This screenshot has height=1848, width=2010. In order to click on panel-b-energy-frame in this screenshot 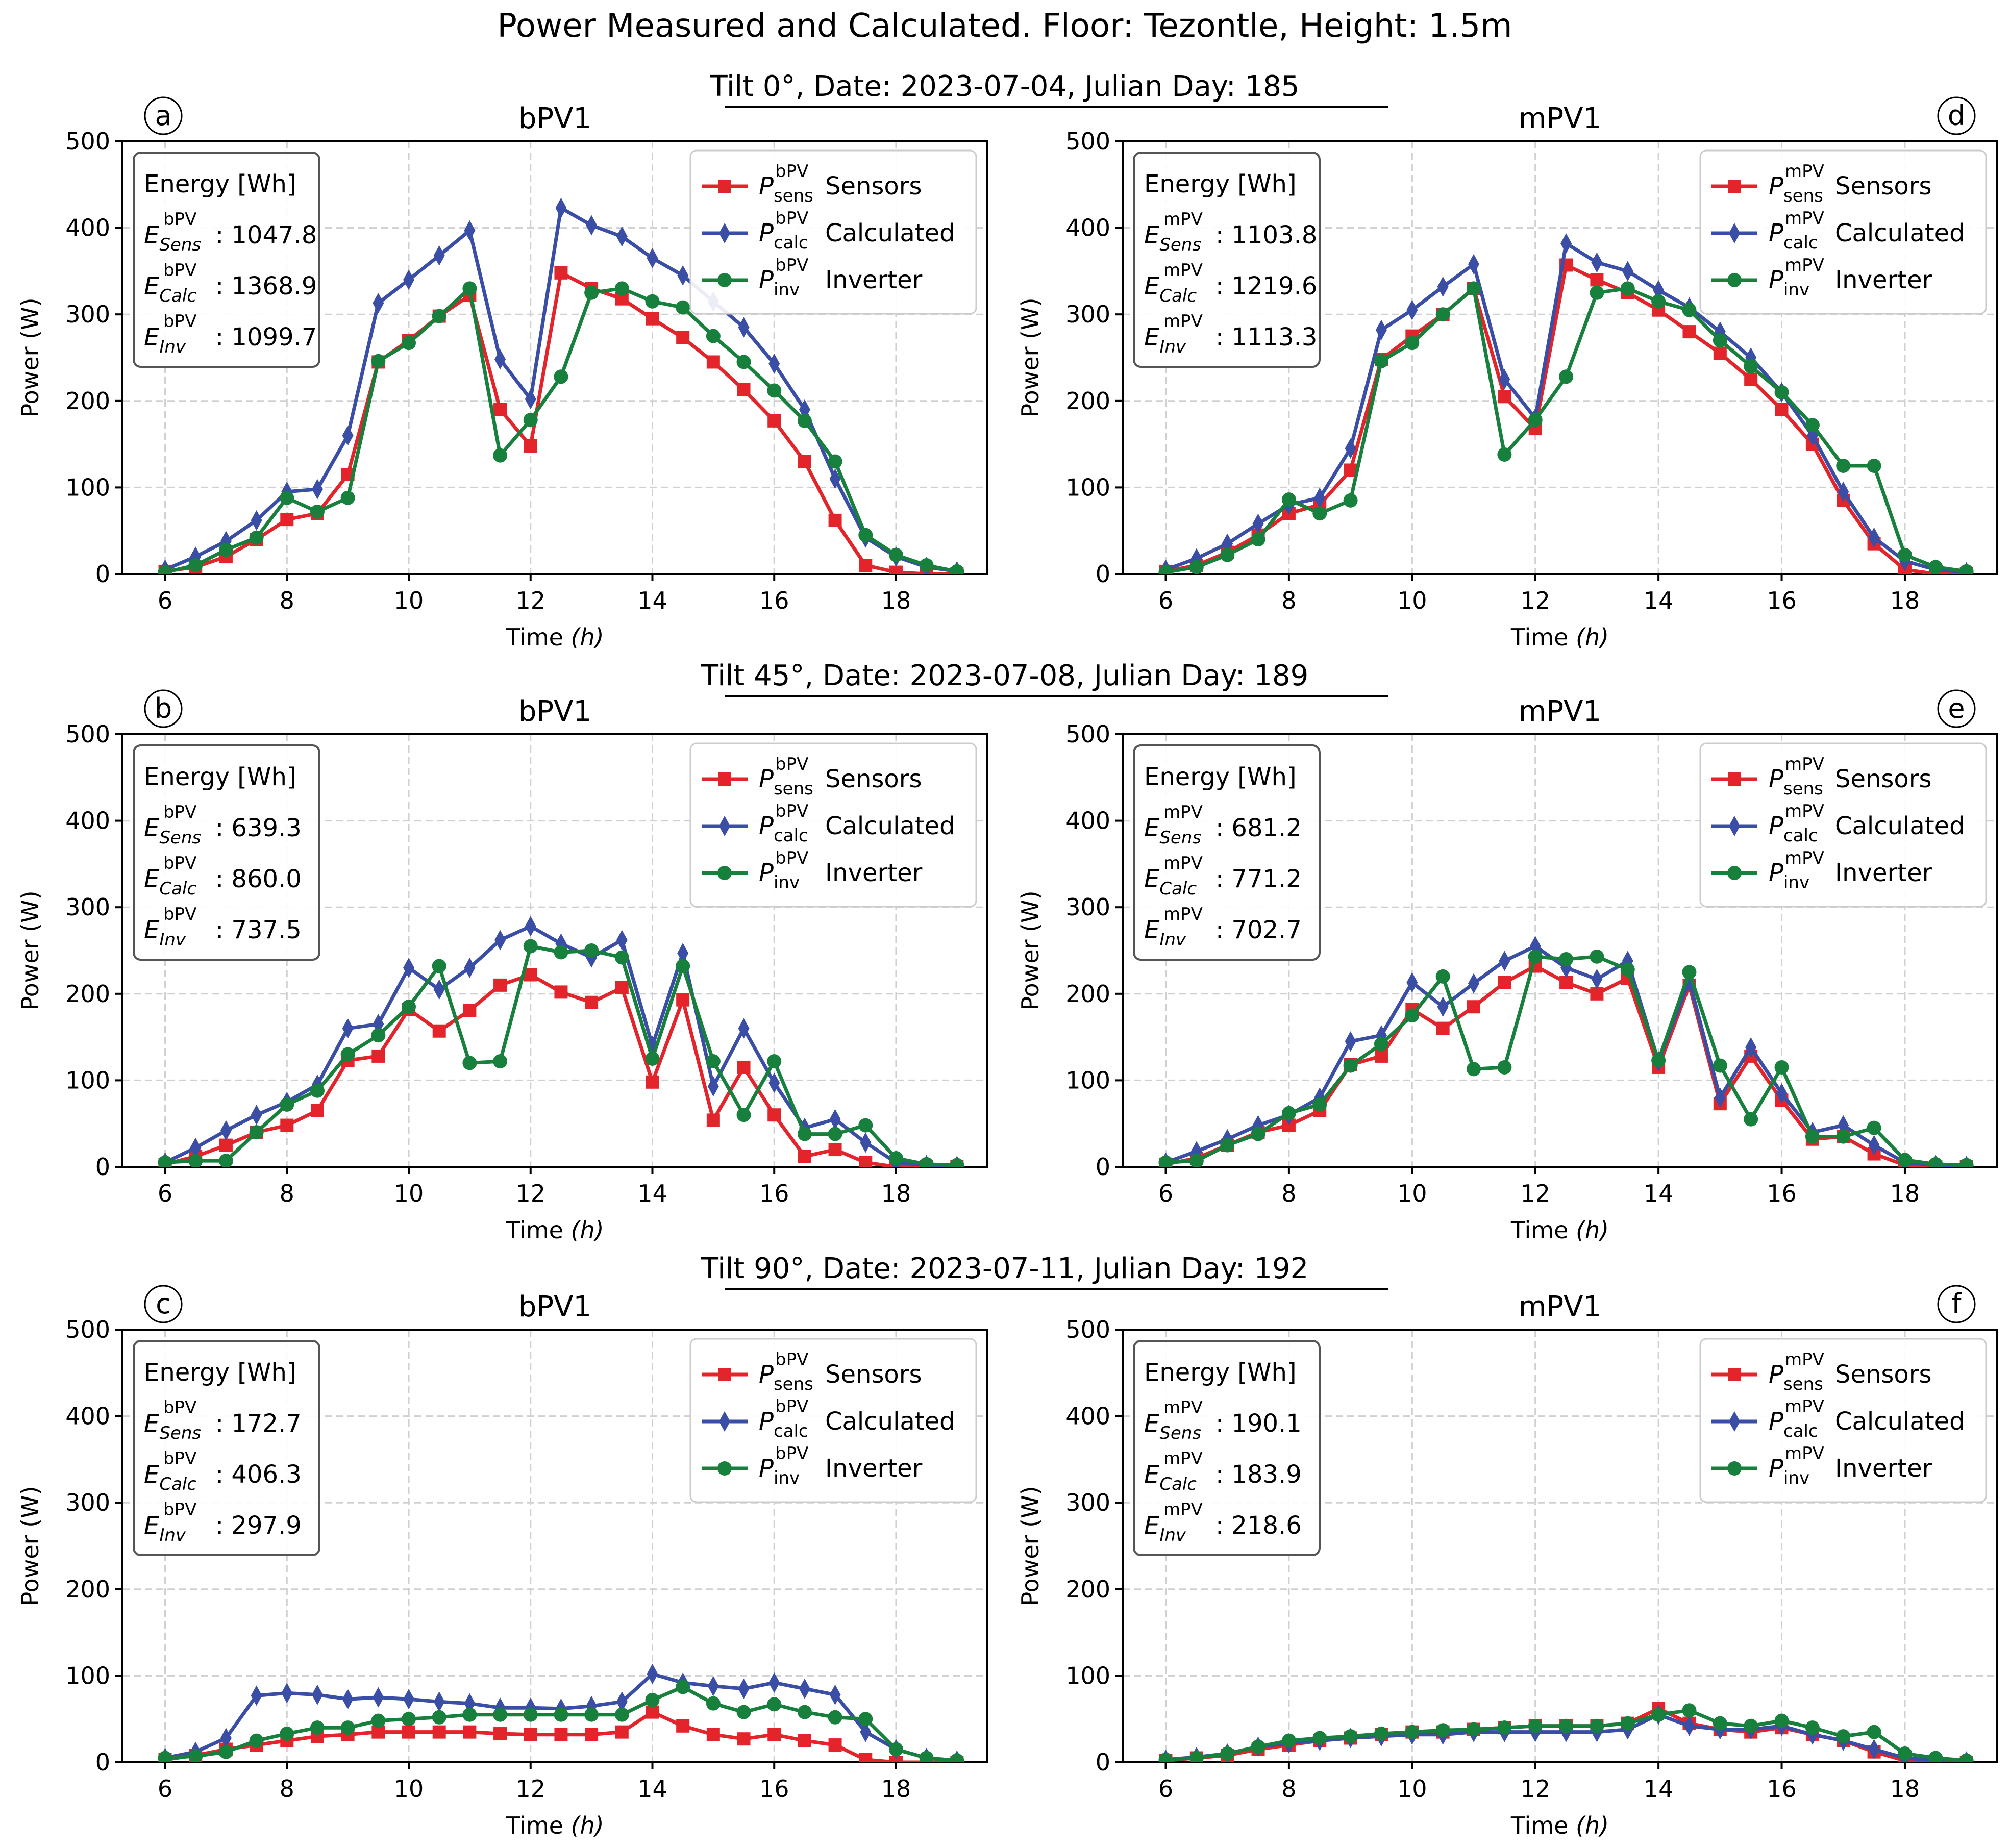, I will do `click(226, 853)`.